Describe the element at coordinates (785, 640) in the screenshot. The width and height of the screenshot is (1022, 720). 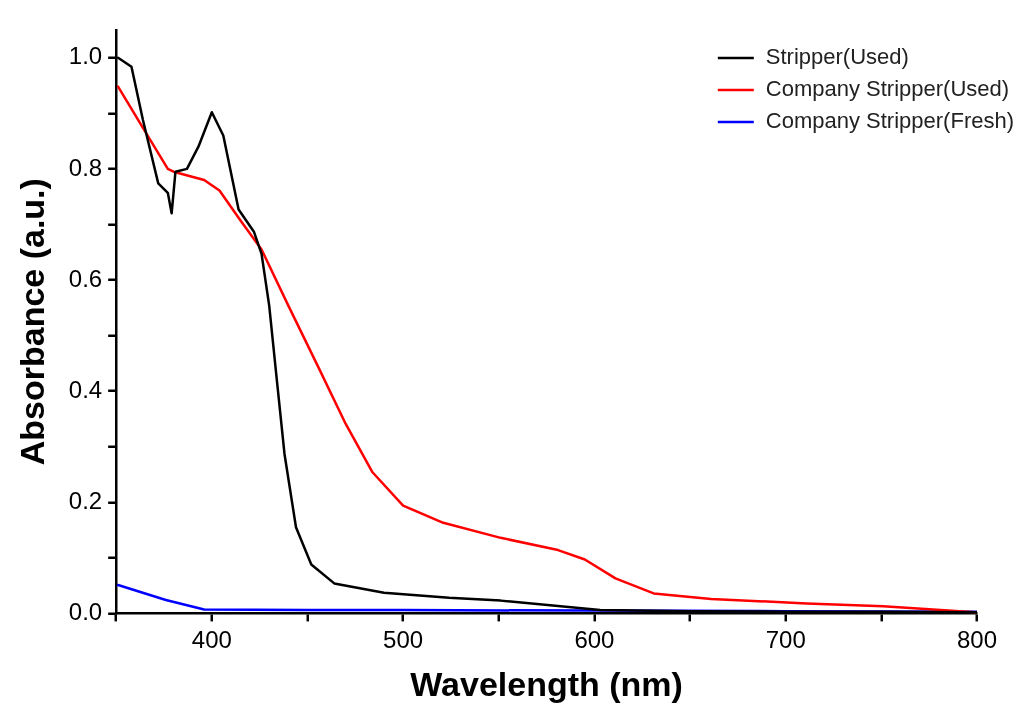
I see `x-tick-label: 700` at that location.